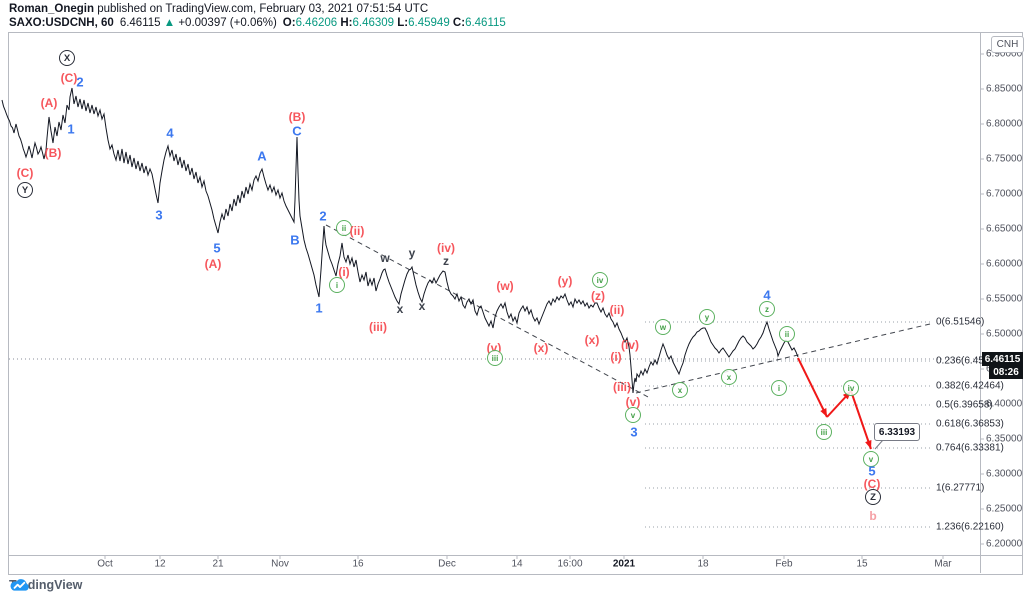  I want to click on time-axis-tick: Oct, so click(105, 564).